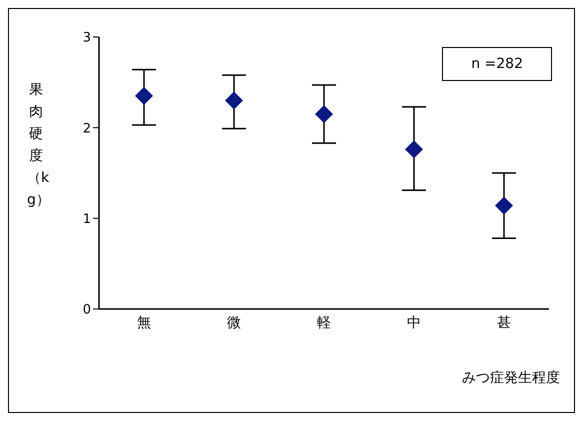 The width and height of the screenshot is (583, 421). I want to click on x-tick-label: 微, so click(234, 322).